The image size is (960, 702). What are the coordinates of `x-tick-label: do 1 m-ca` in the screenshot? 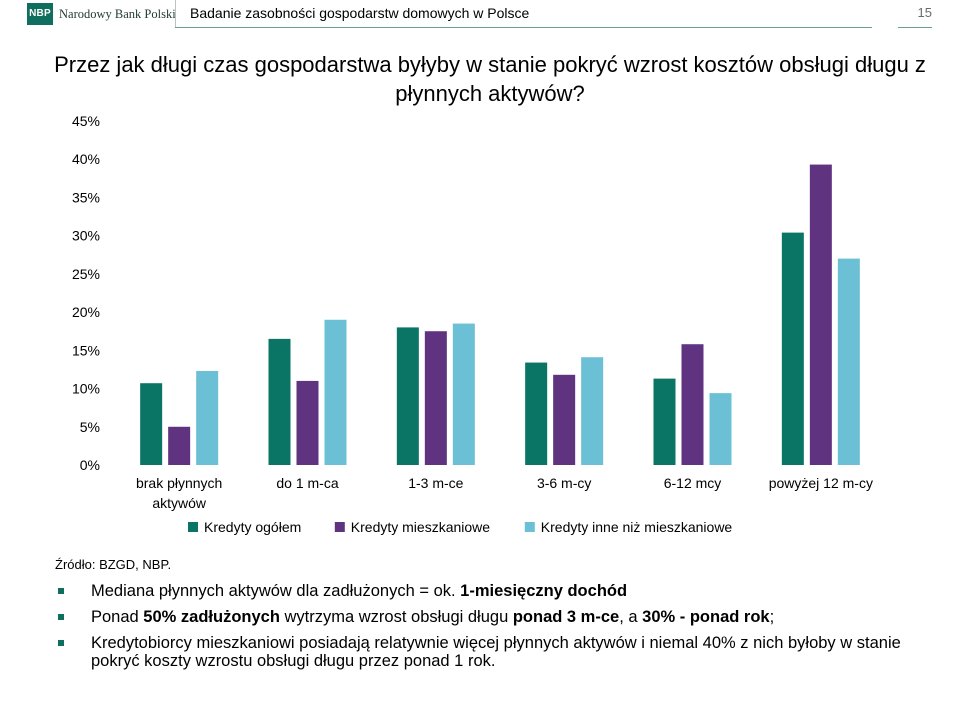 It's located at (307, 483).